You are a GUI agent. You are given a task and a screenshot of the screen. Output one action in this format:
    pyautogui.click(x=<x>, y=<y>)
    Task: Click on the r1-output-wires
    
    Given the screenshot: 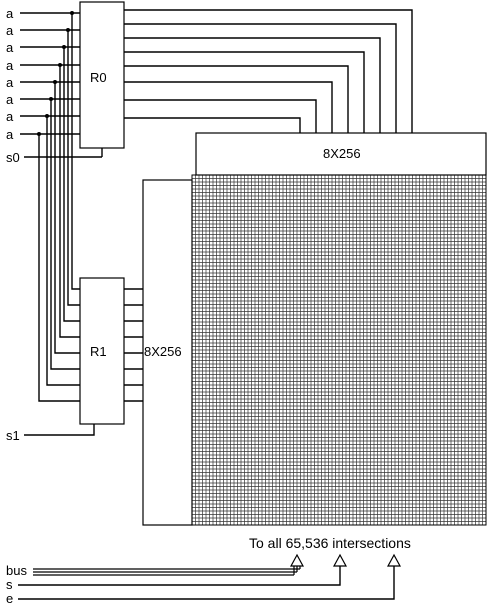 What is the action you would take?
    pyautogui.click(x=133, y=345)
    